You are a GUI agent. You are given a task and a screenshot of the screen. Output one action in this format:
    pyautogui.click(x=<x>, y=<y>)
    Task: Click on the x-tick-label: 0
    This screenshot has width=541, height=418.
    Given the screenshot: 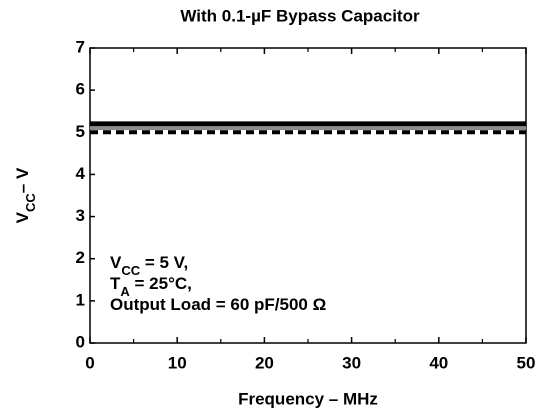 What is the action you would take?
    pyautogui.click(x=89, y=362)
    